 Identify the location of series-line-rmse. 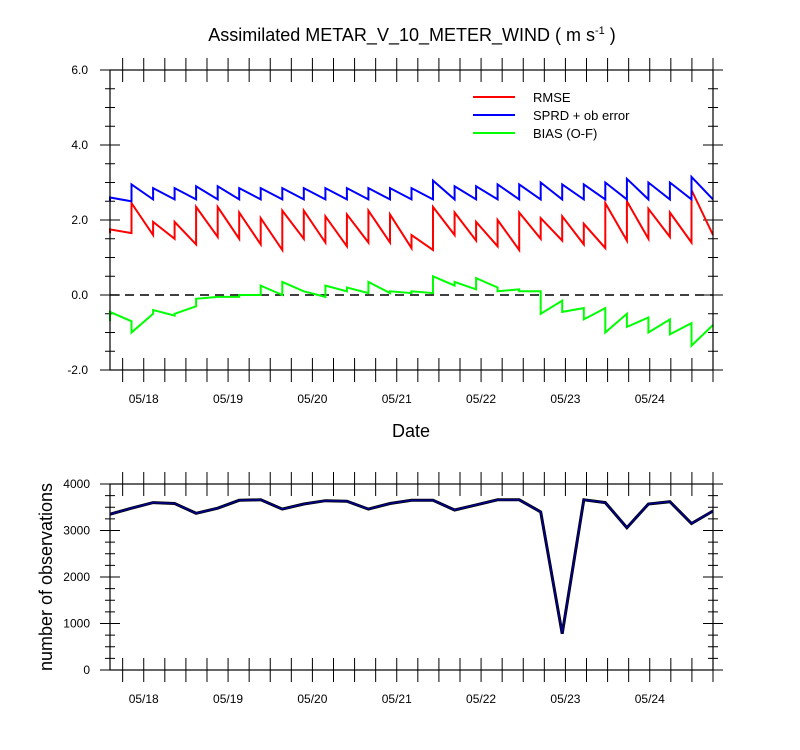
(411, 221).